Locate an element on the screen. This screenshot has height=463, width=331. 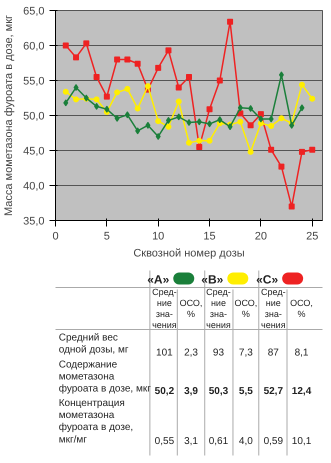
text: 7,3 is located at coordinates (246, 353).